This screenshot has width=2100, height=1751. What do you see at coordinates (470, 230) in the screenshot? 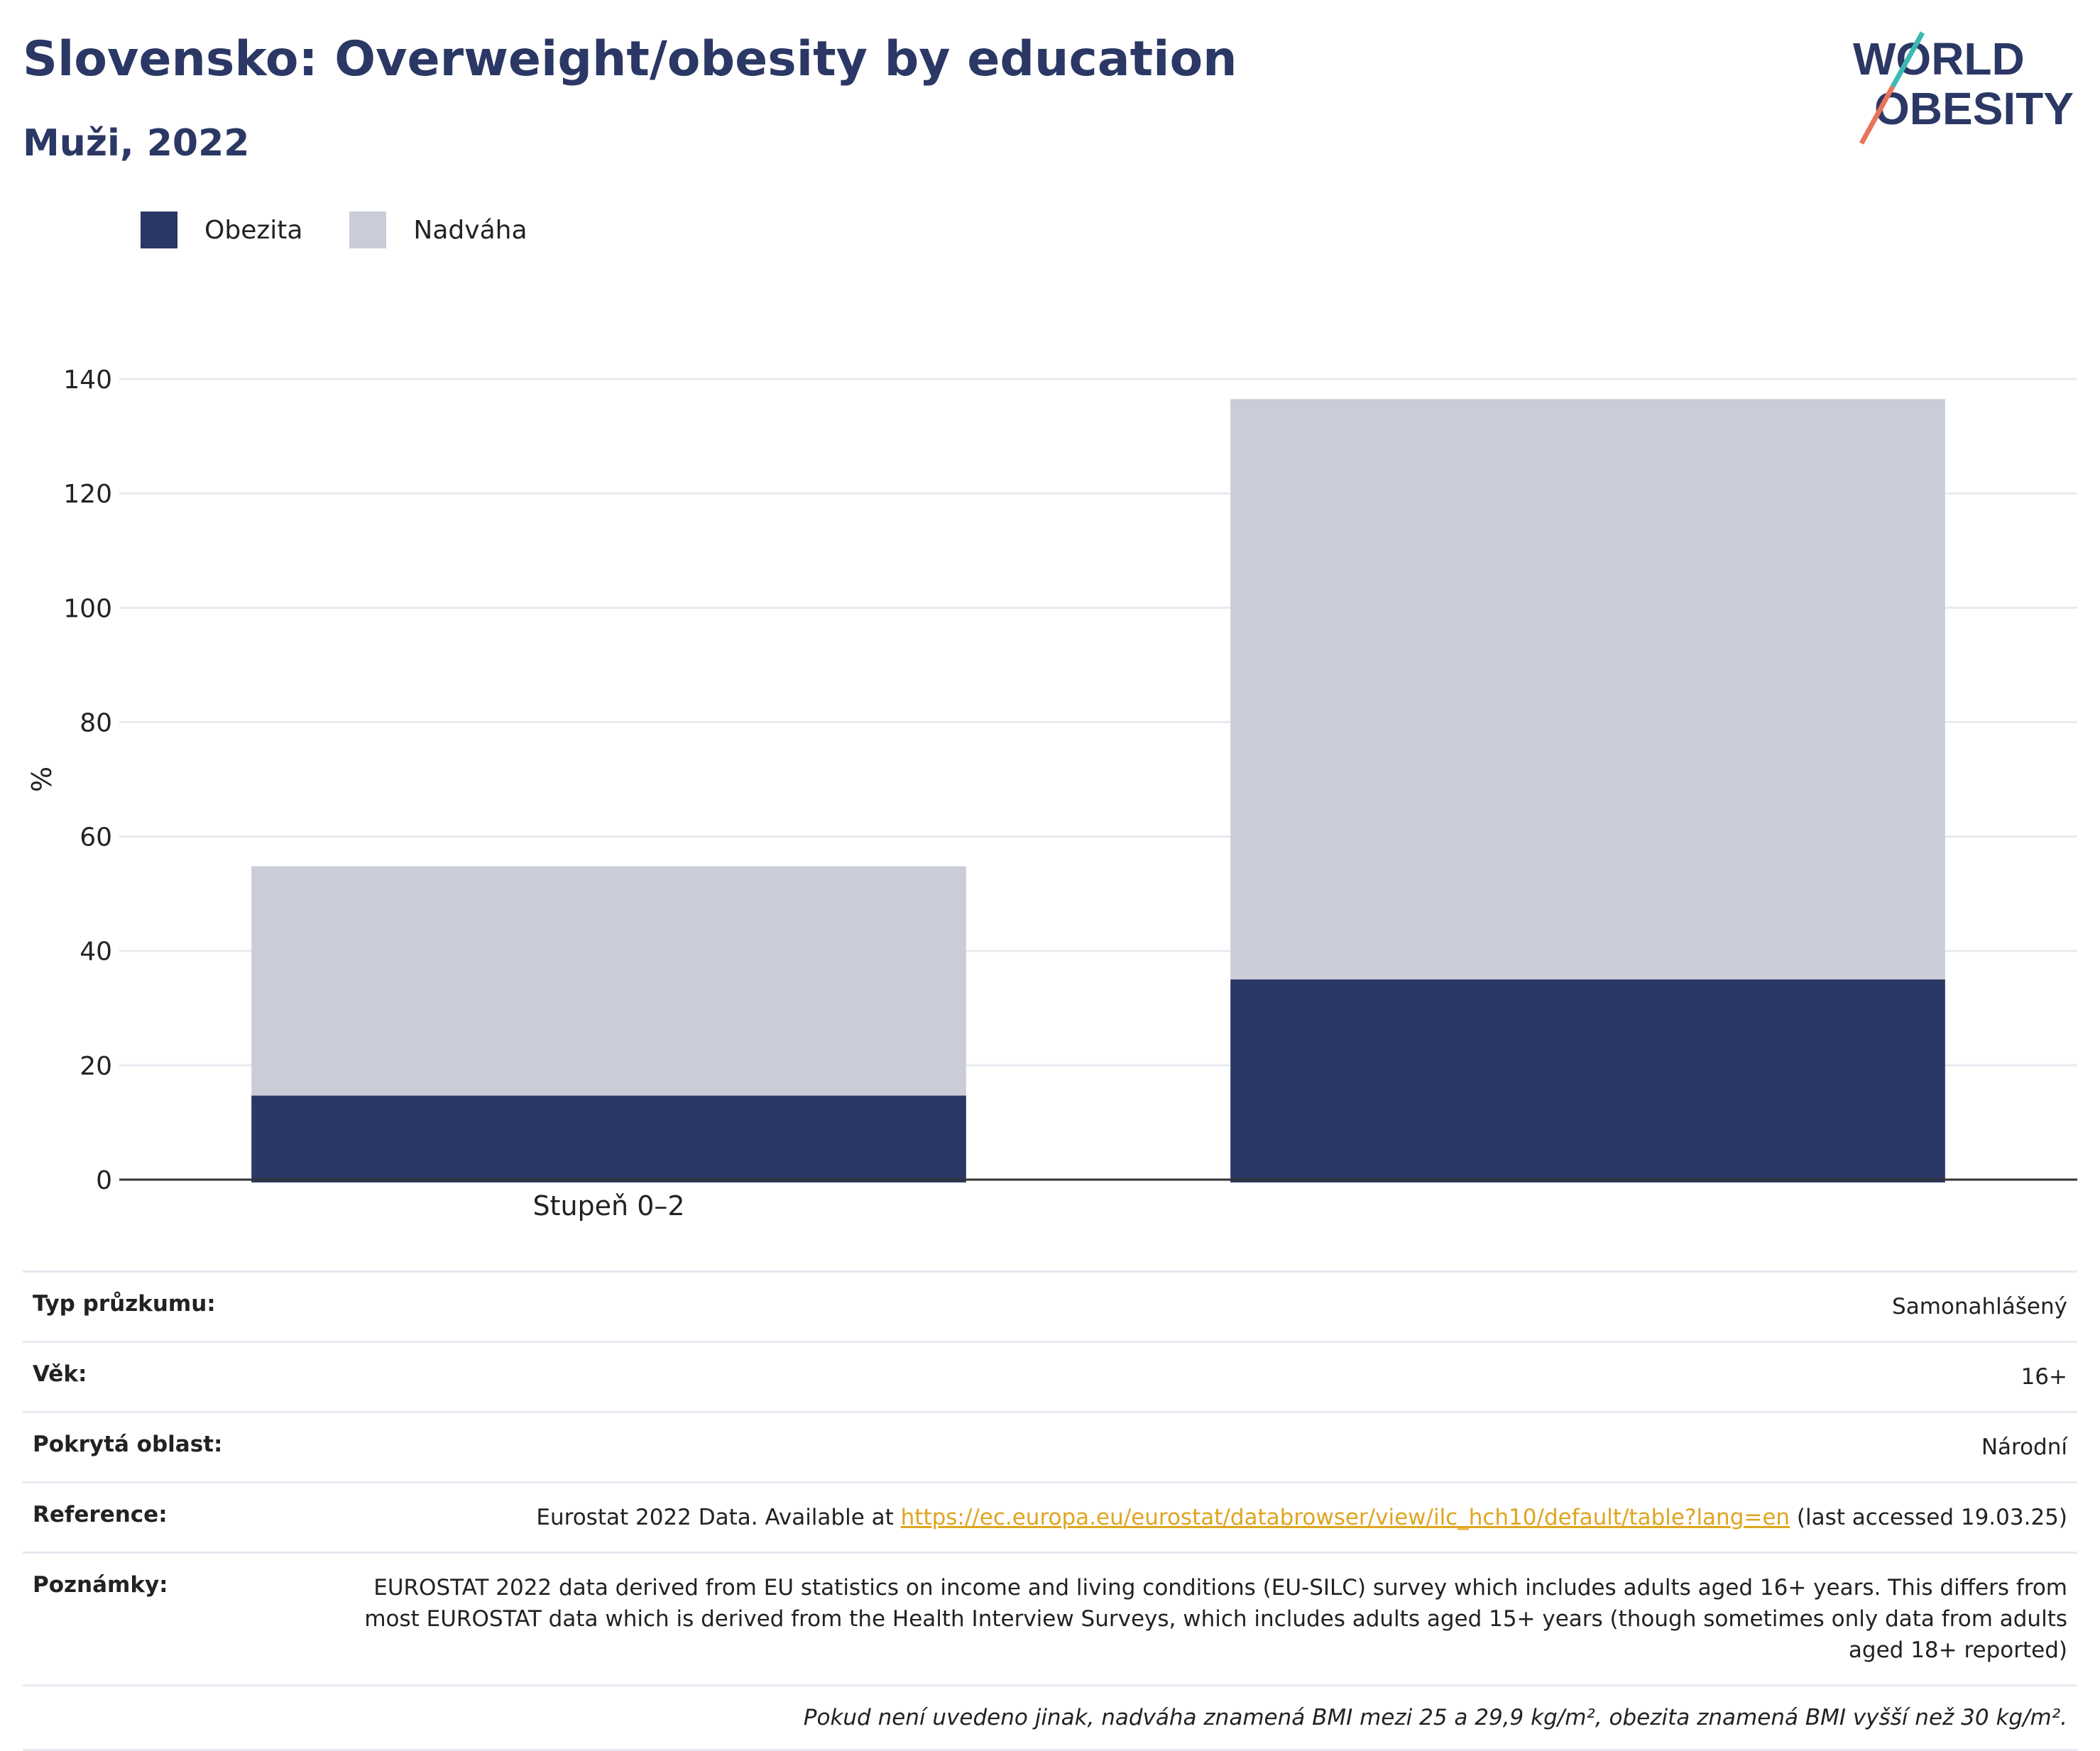
I see `legend-label-nadvaha: Nadváha` at bounding box center [470, 230].